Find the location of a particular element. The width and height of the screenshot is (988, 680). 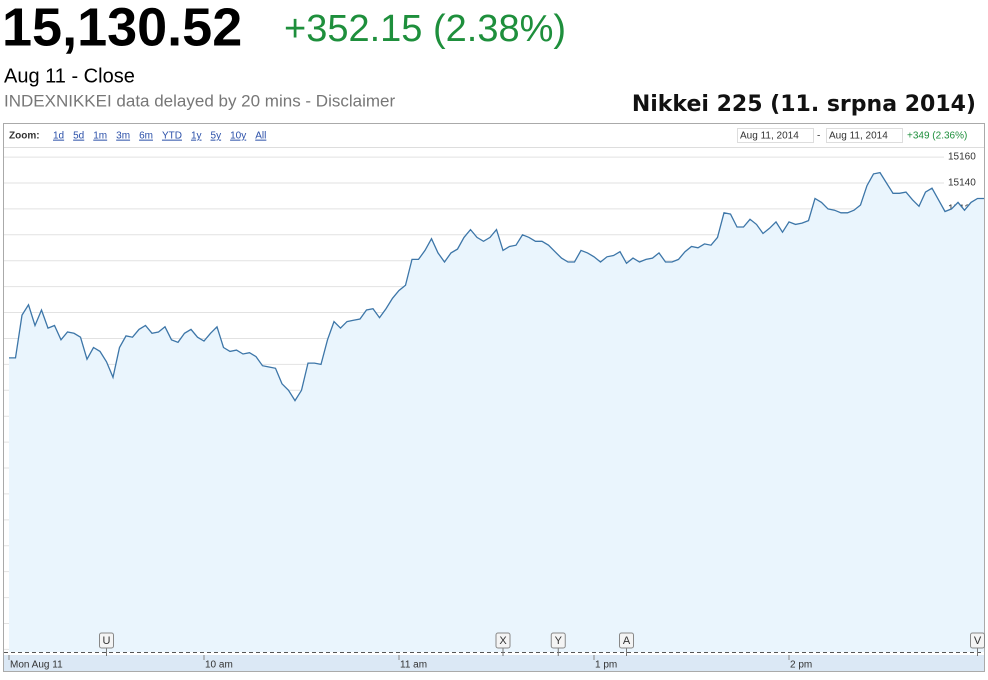

flag-label: A is located at coordinates (627, 641).